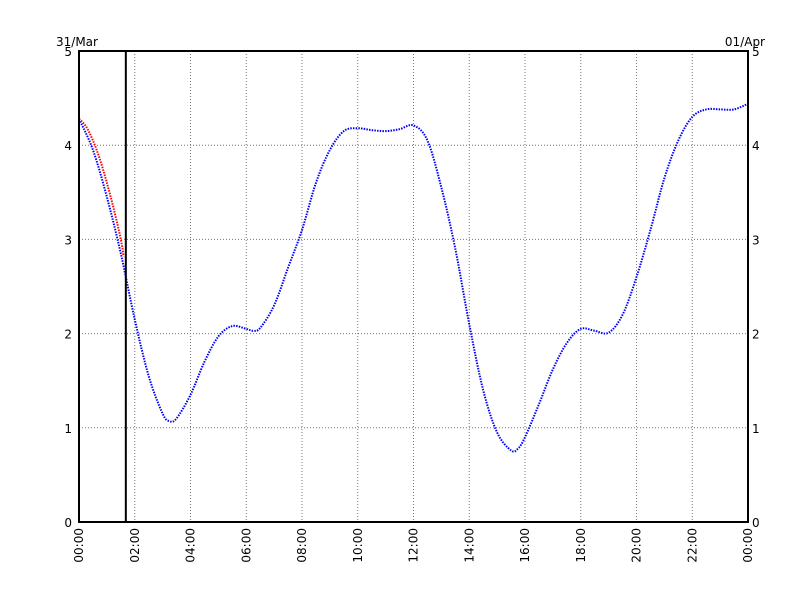 This screenshot has width=800, height=604. What do you see at coordinates (302, 545) in the screenshot?
I see `x-tick-label: 08:00` at bounding box center [302, 545].